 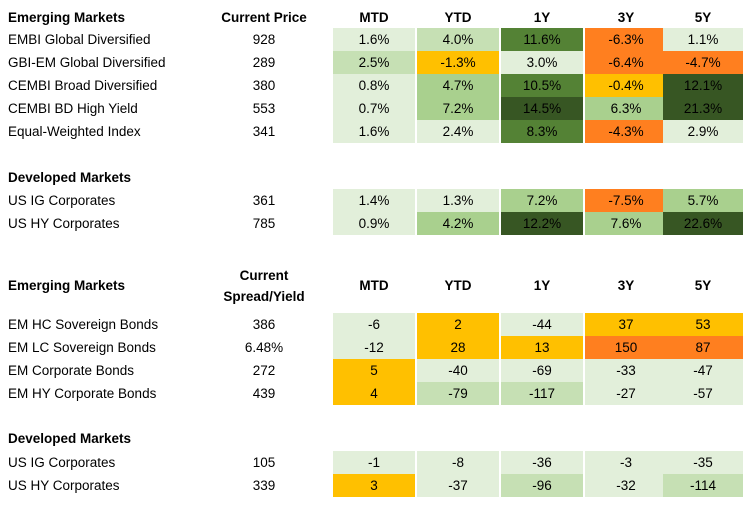 I want to click on value-cell: 2.5%, so click(x=374, y=62).